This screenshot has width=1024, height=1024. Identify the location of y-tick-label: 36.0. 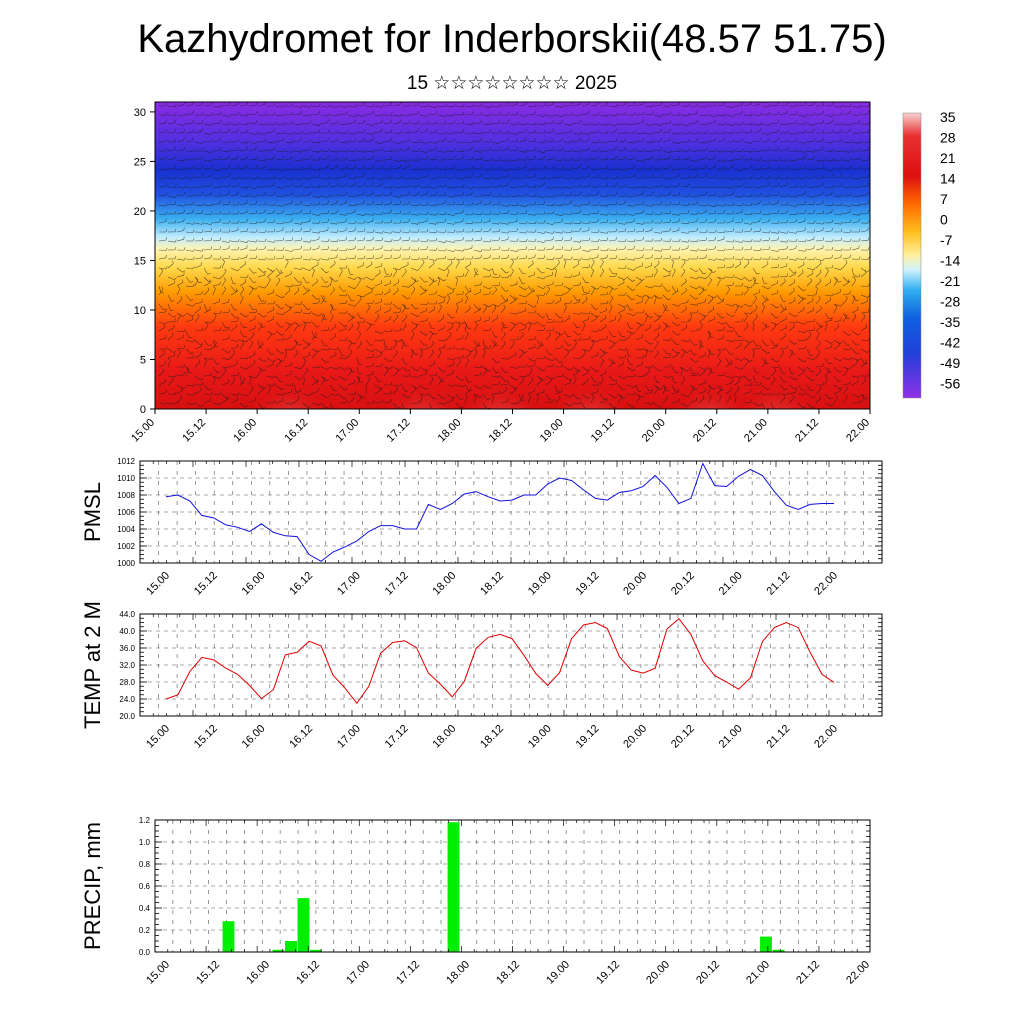
(127, 648).